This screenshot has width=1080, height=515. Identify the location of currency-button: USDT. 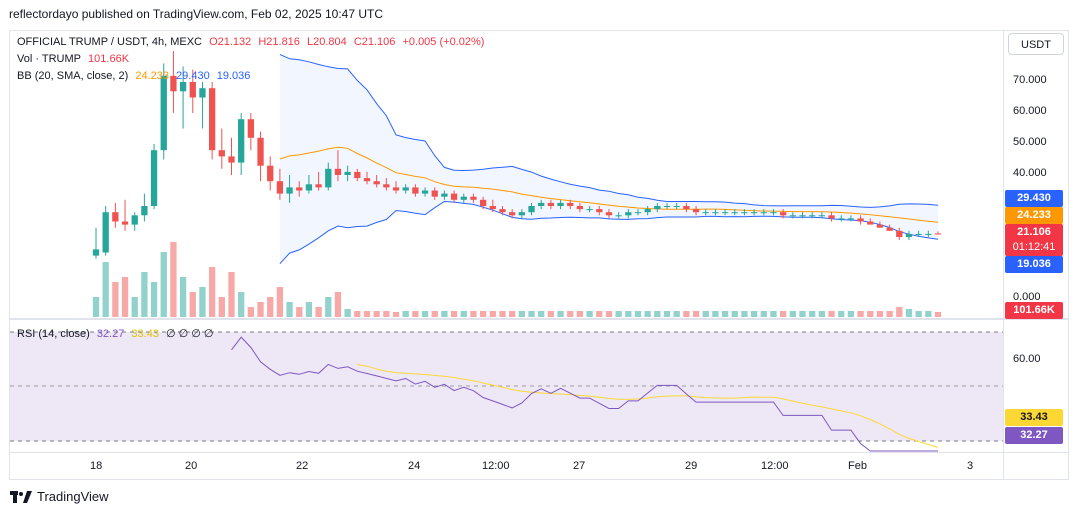
(1036, 44).